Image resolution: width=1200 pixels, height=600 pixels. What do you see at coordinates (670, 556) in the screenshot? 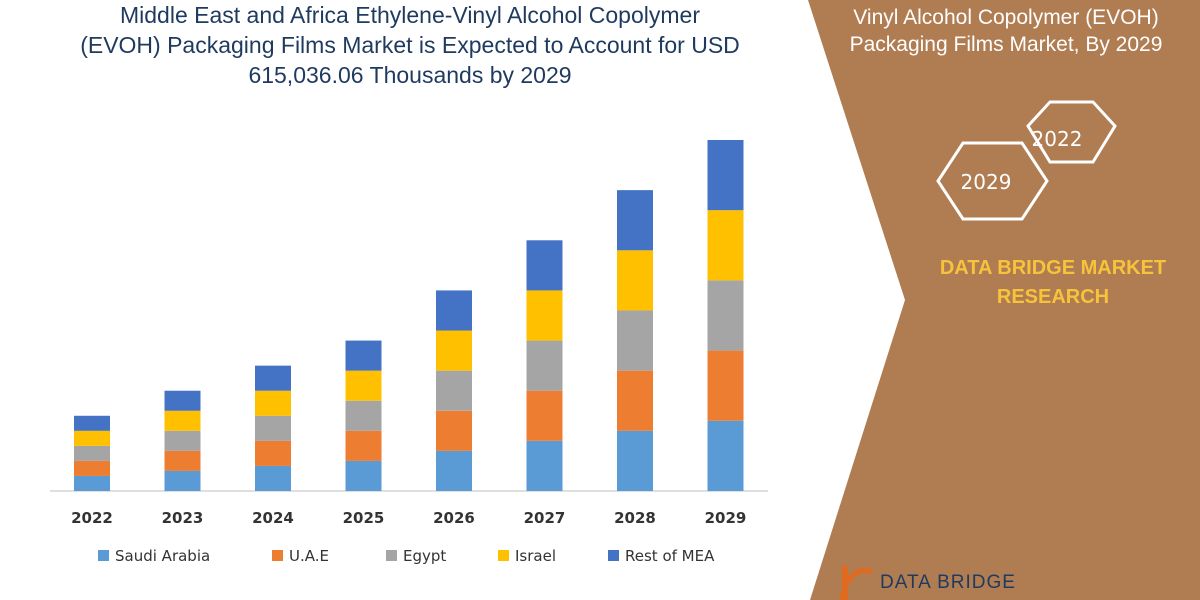
I see `legend-label-5: Rest of MEA` at bounding box center [670, 556].